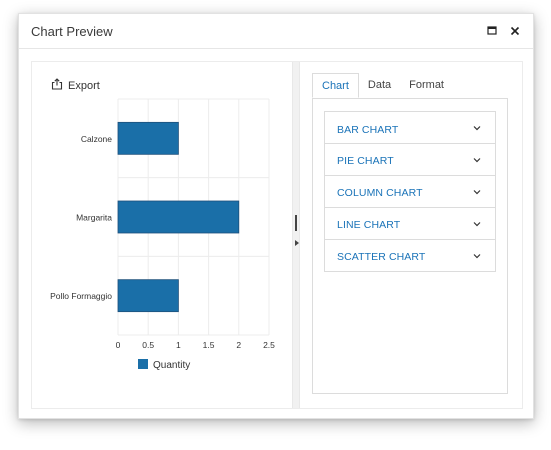 This screenshot has width=551, height=450. I want to click on splitter, so click(296, 235).